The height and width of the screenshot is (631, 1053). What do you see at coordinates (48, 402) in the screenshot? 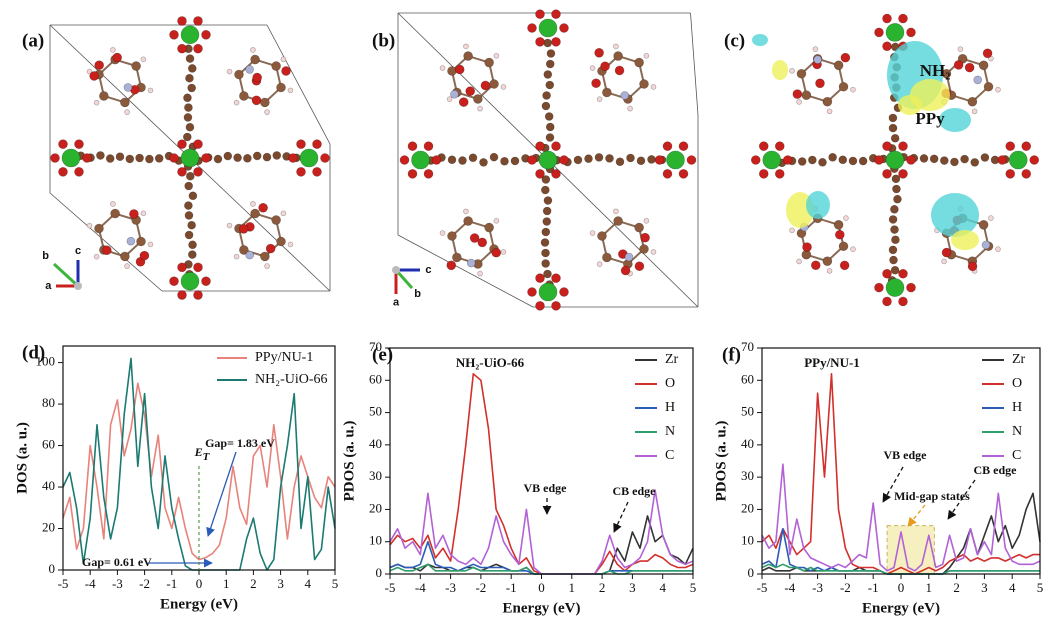
I see `y-tick-label: 80` at bounding box center [48, 402].